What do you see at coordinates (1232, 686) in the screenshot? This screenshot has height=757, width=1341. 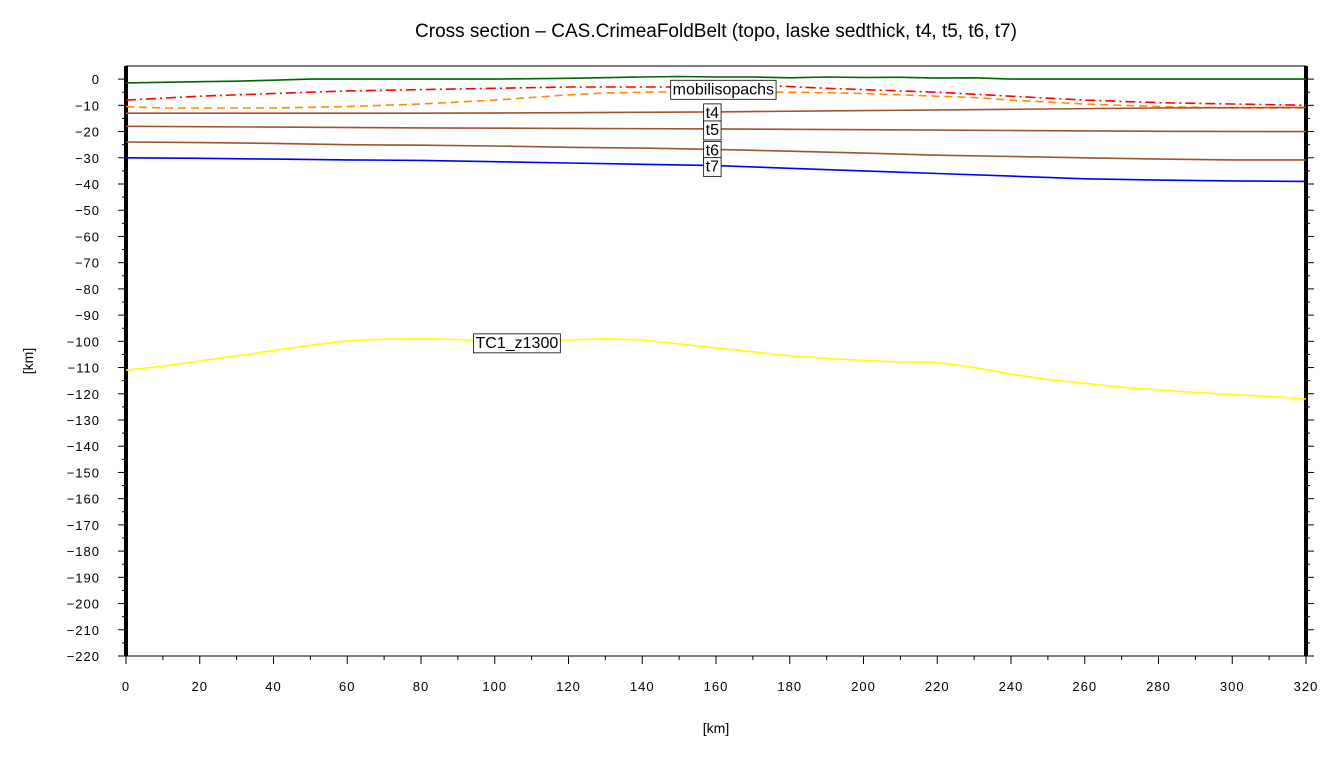 I see `x-tick-label: 300` at bounding box center [1232, 686].